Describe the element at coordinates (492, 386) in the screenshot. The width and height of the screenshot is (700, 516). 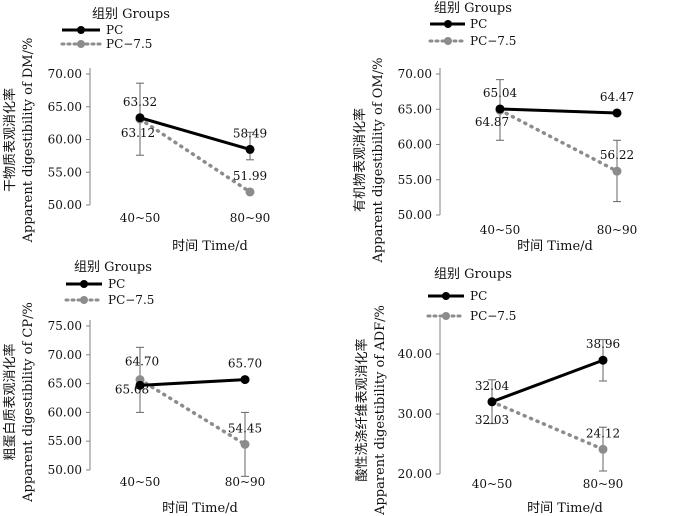
I see `data-label-pc: 32.04` at that location.